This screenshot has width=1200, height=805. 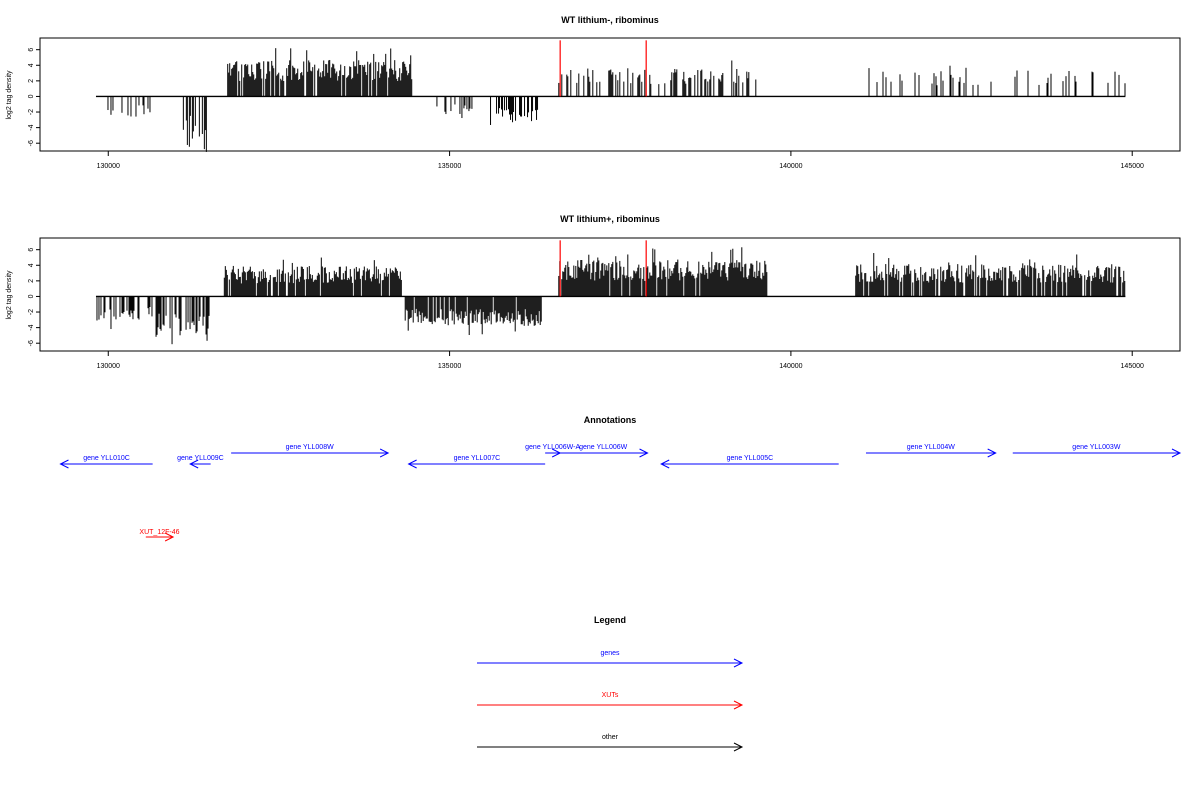 What do you see at coordinates (610, 653) in the screenshot?
I see `legend-label: genes` at bounding box center [610, 653].